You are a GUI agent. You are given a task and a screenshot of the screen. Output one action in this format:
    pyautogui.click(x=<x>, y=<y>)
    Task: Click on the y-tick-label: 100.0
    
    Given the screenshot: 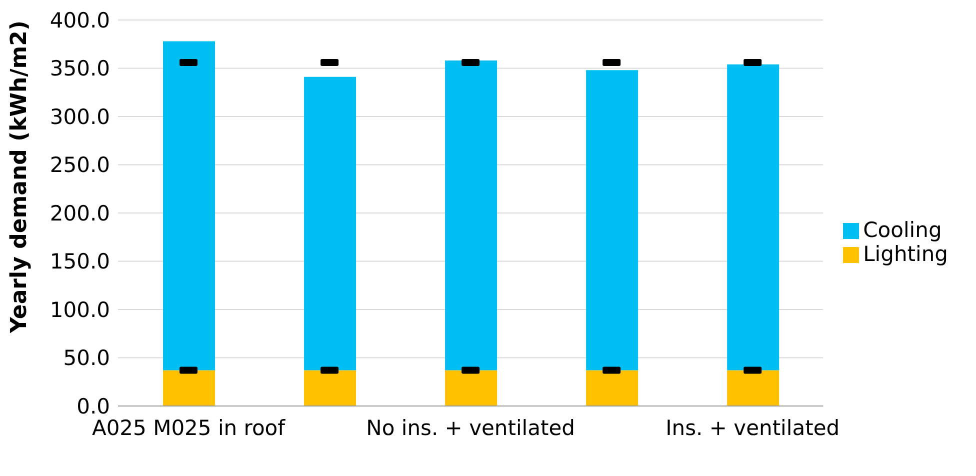 What is the action you would take?
    pyautogui.click(x=80, y=310)
    